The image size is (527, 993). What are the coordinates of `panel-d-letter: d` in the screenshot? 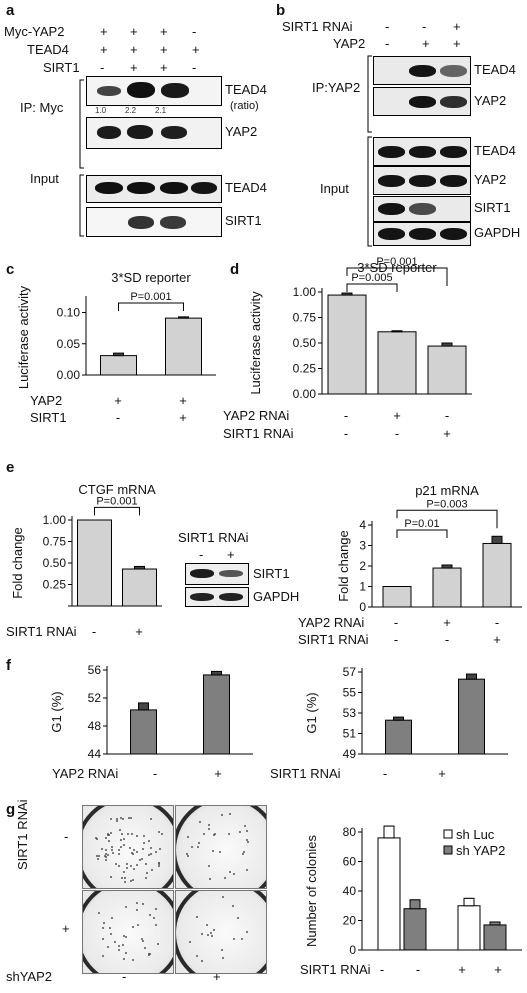 It's located at (235, 269).